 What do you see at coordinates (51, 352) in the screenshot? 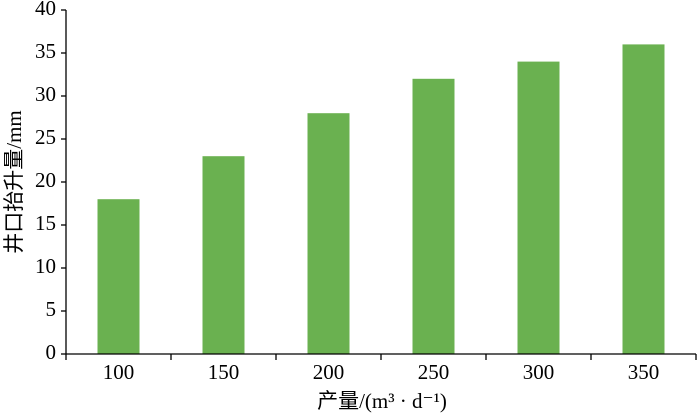
I see `y-tick-label: 0` at bounding box center [51, 352].